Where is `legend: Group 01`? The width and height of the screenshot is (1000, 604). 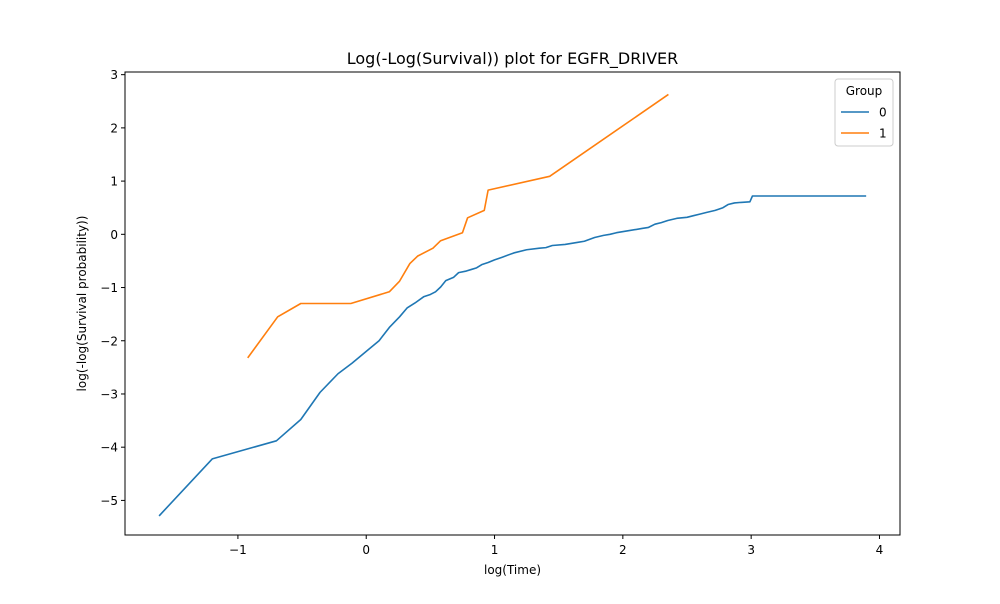
legend: Group 01 is located at coordinates (864, 112).